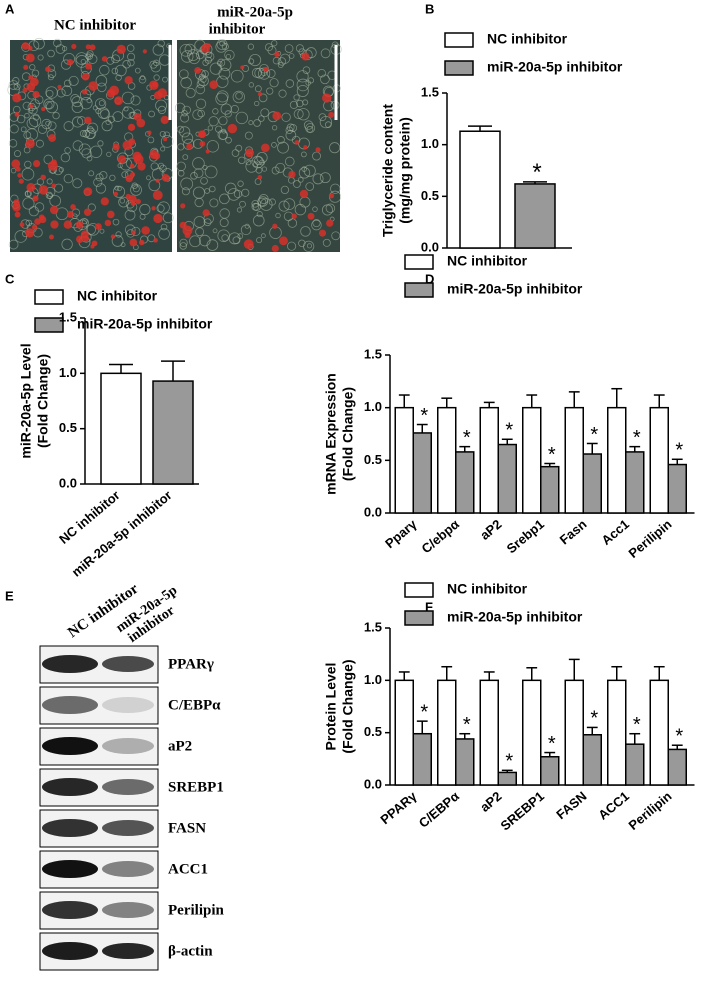  I want to click on x-tick-label: Fasn, so click(573, 531).